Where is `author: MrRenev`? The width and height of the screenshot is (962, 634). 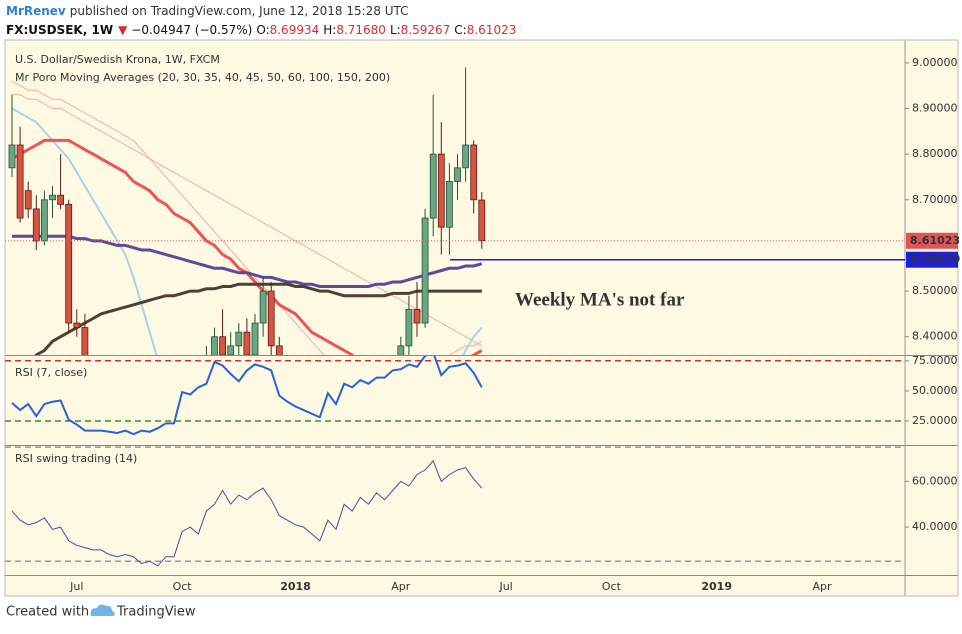
author: MrRenev is located at coordinates (36, 11).